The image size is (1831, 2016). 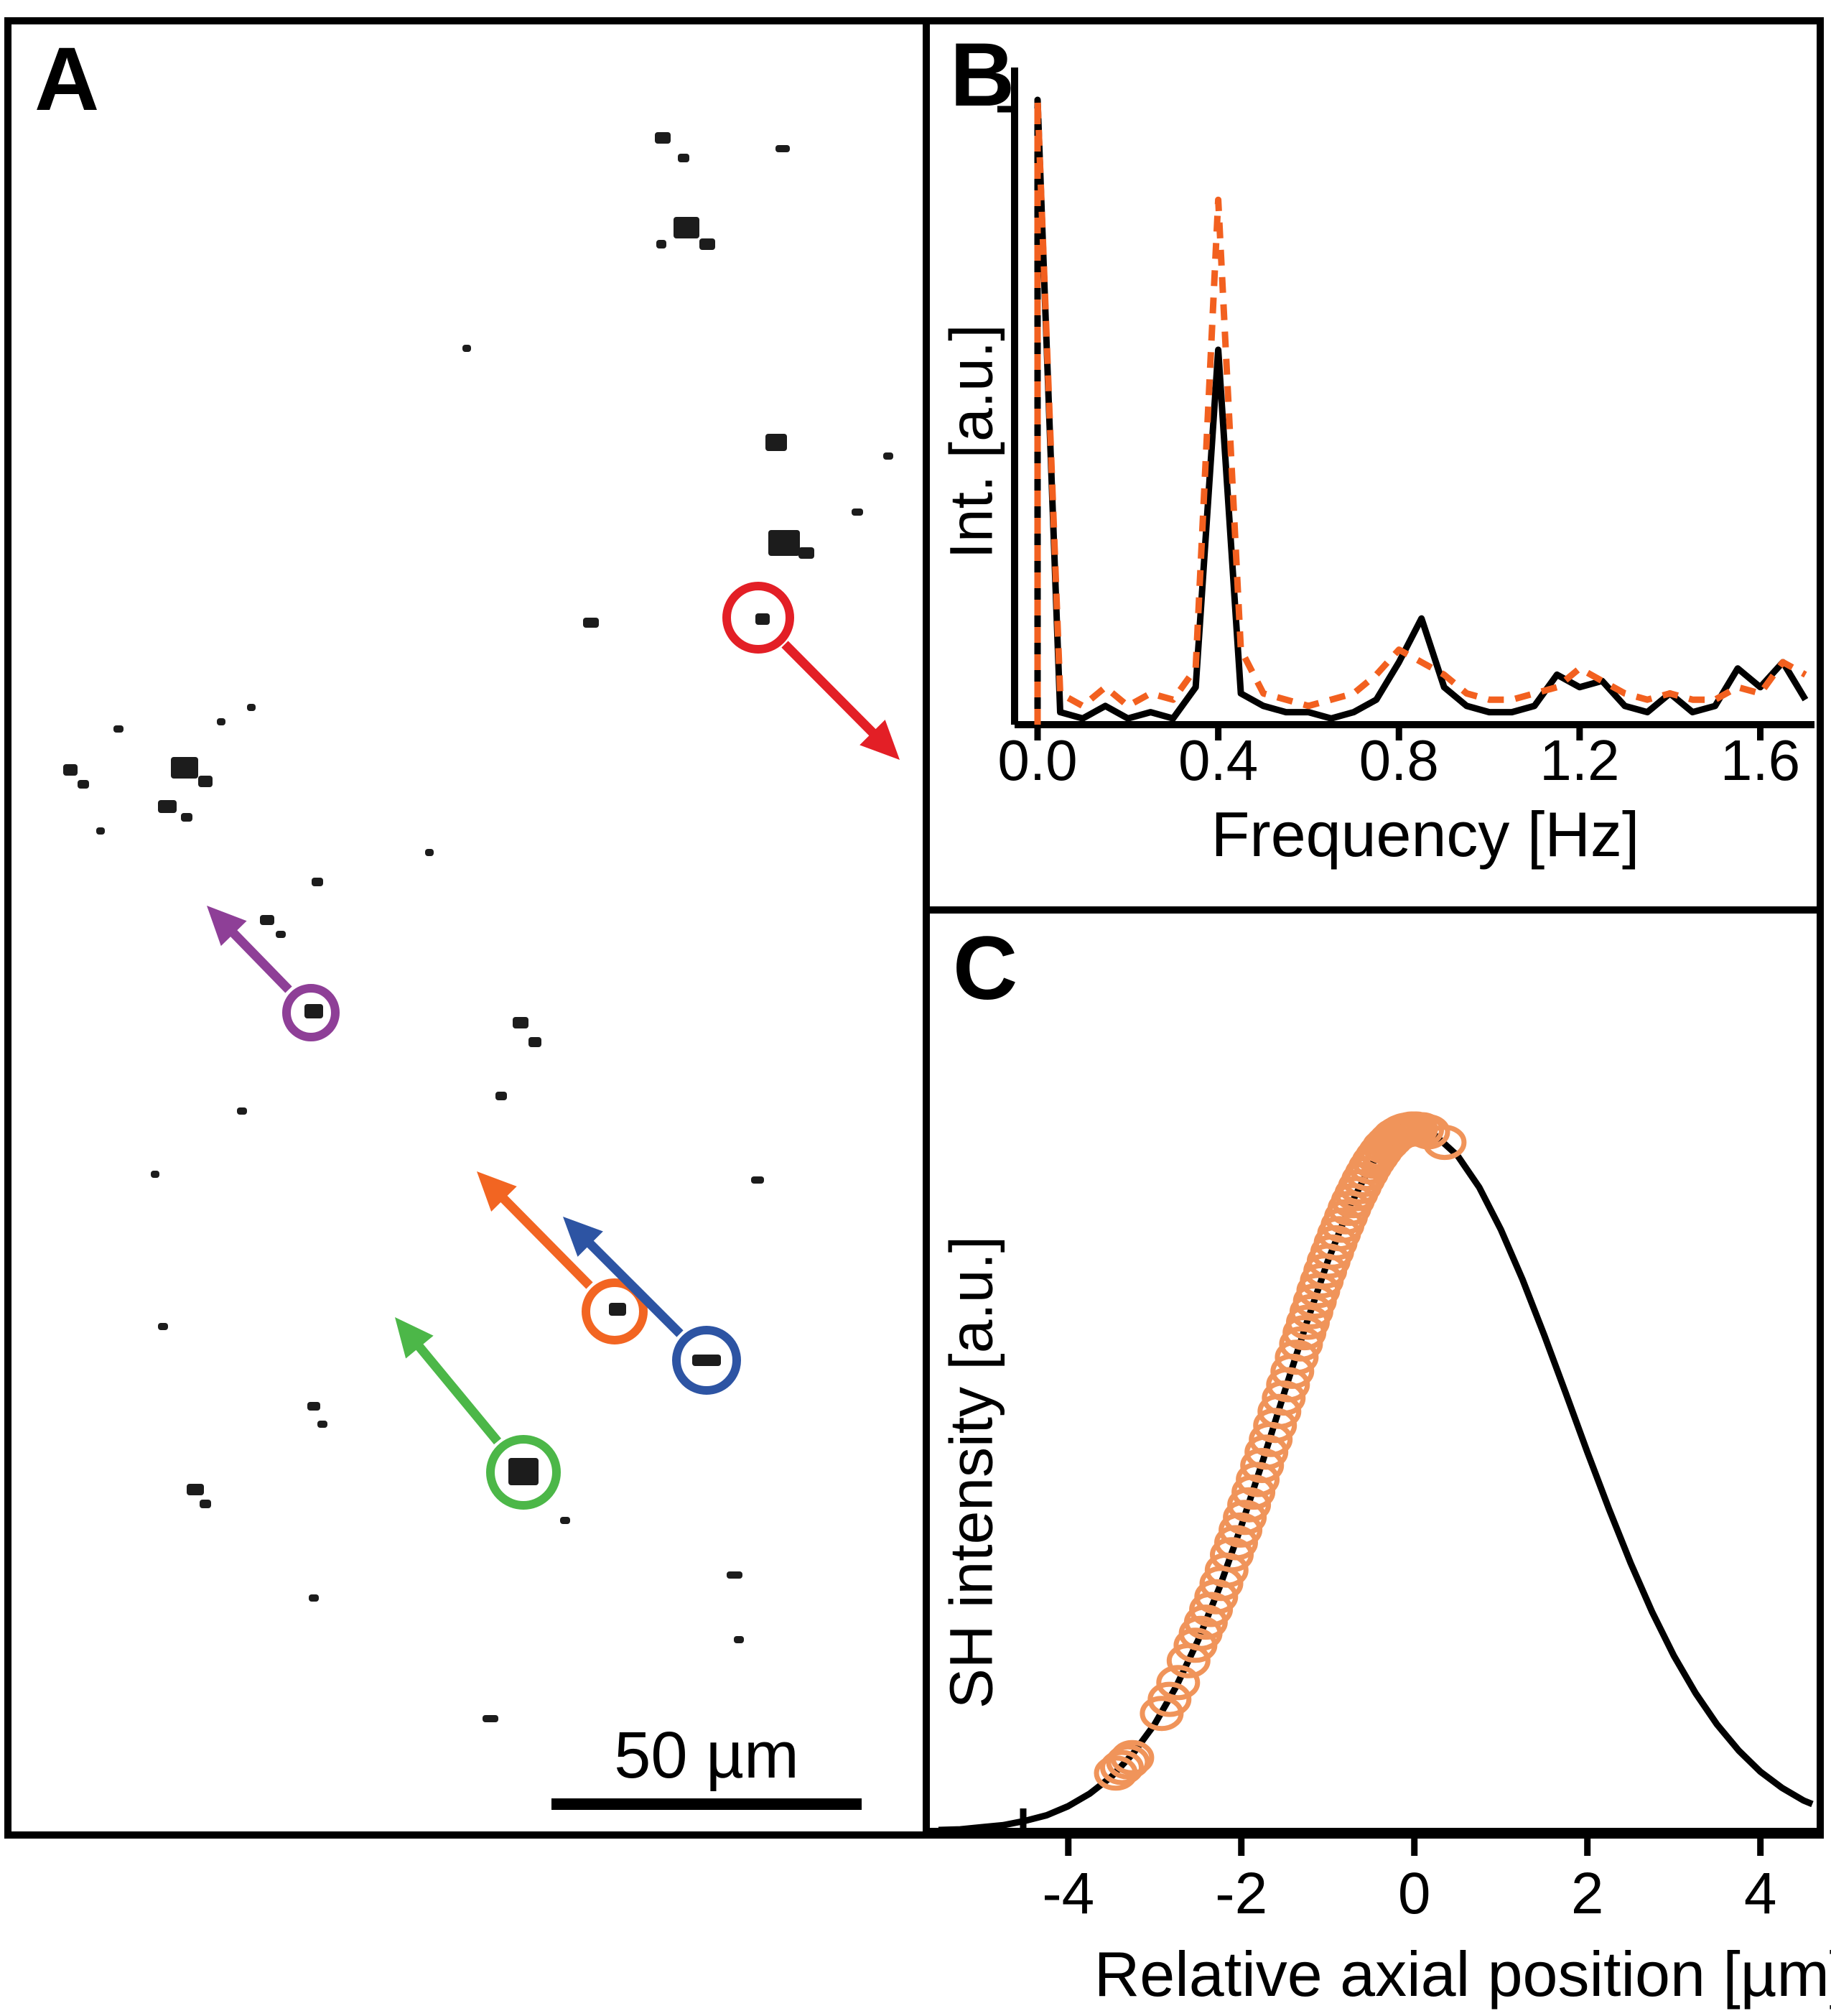 I want to click on green-particle-marker, so click(x=478, y=1413).